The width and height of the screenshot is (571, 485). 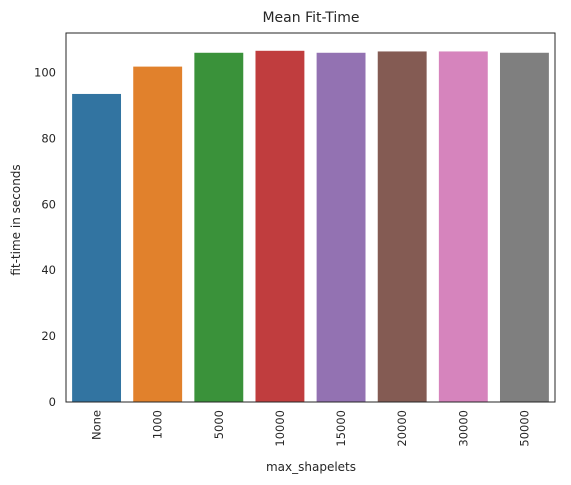 What do you see at coordinates (48, 204) in the screenshot?
I see `y-tick-label: 60` at bounding box center [48, 204].